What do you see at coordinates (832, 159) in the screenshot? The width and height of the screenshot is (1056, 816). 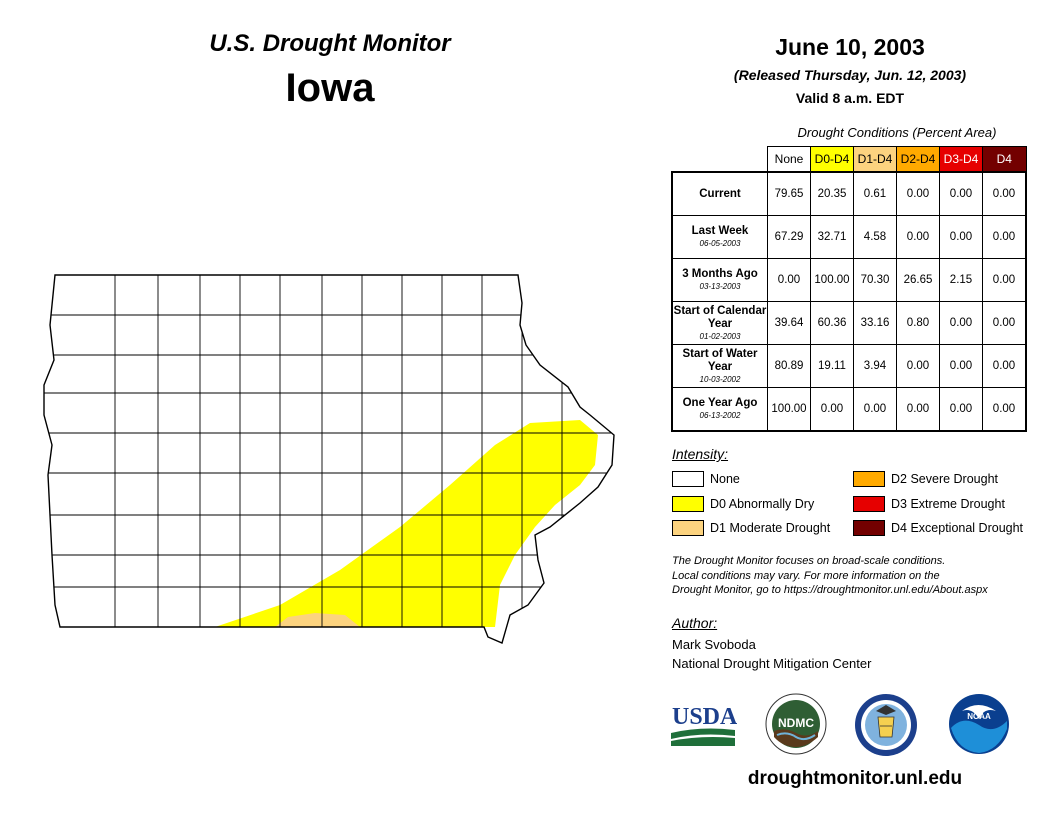 I see `column-header-d0-d4: D0-D4` at bounding box center [832, 159].